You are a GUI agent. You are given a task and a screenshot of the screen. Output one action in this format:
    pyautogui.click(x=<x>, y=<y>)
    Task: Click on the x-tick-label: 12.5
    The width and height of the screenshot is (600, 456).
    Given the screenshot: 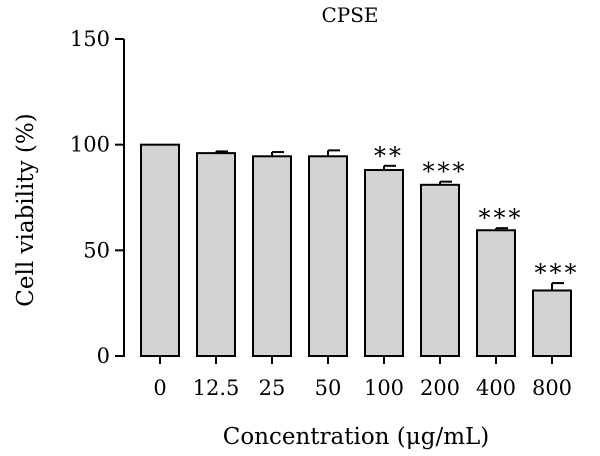 What is the action you would take?
    pyautogui.click(x=216, y=388)
    